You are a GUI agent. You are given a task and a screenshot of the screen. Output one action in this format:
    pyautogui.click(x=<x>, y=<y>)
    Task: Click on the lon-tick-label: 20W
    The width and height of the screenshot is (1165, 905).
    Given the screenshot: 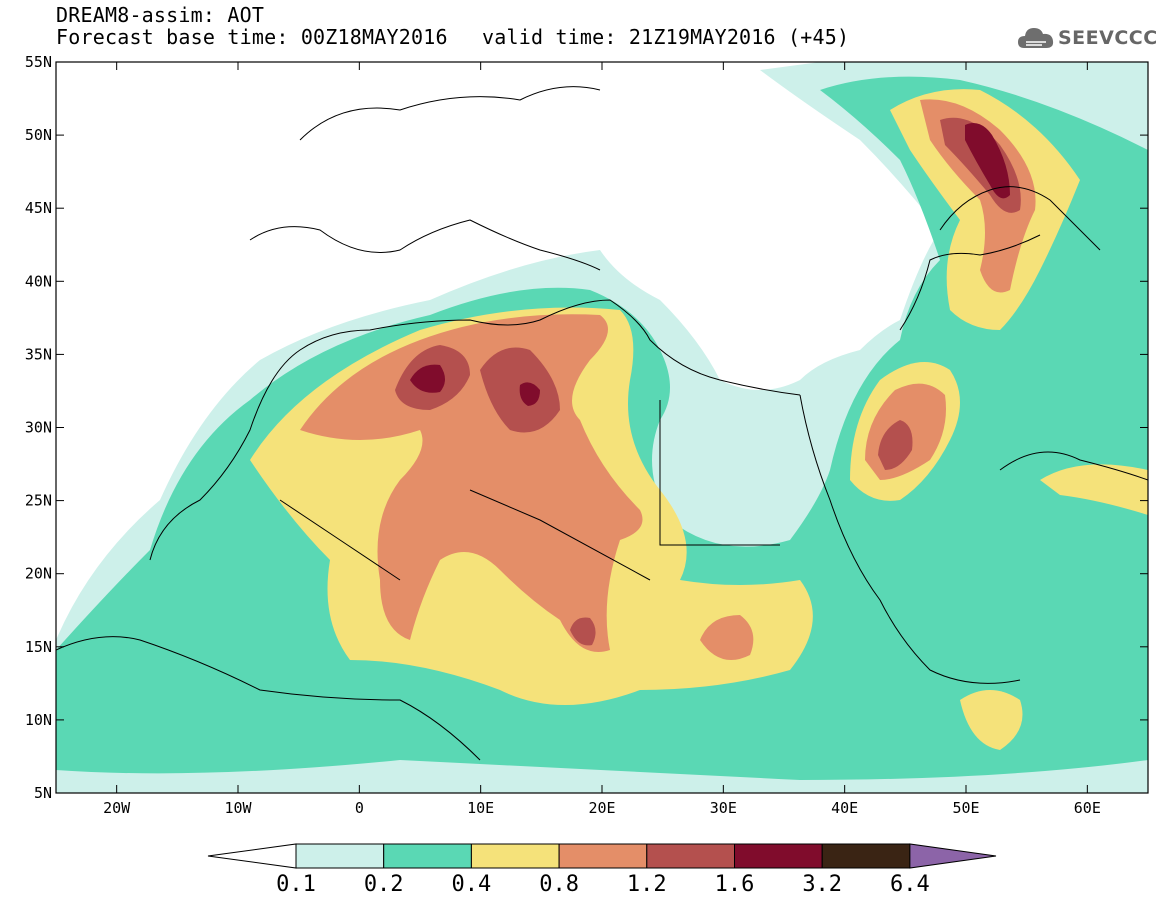 What is the action you would take?
    pyautogui.click(x=117, y=808)
    